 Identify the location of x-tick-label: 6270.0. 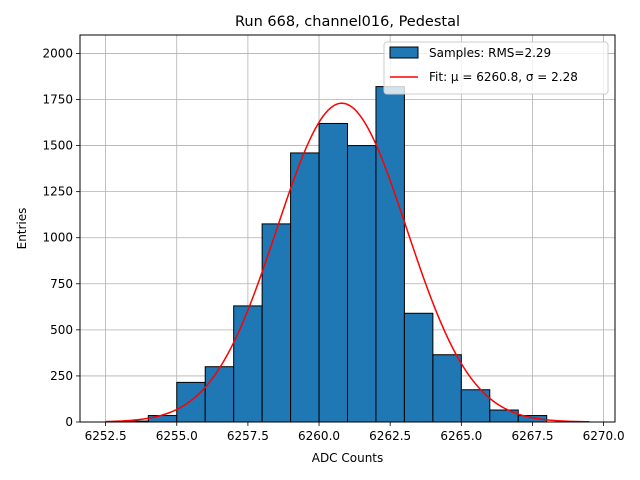
(604, 436).